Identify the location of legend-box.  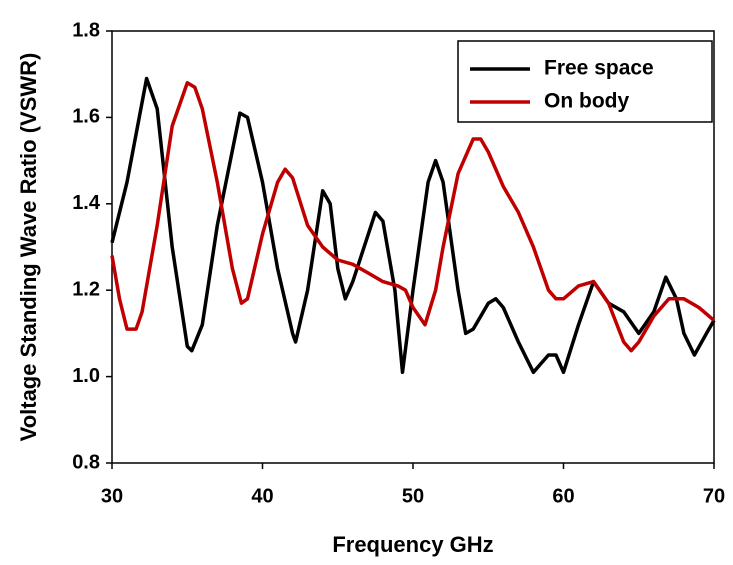
(585, 81).